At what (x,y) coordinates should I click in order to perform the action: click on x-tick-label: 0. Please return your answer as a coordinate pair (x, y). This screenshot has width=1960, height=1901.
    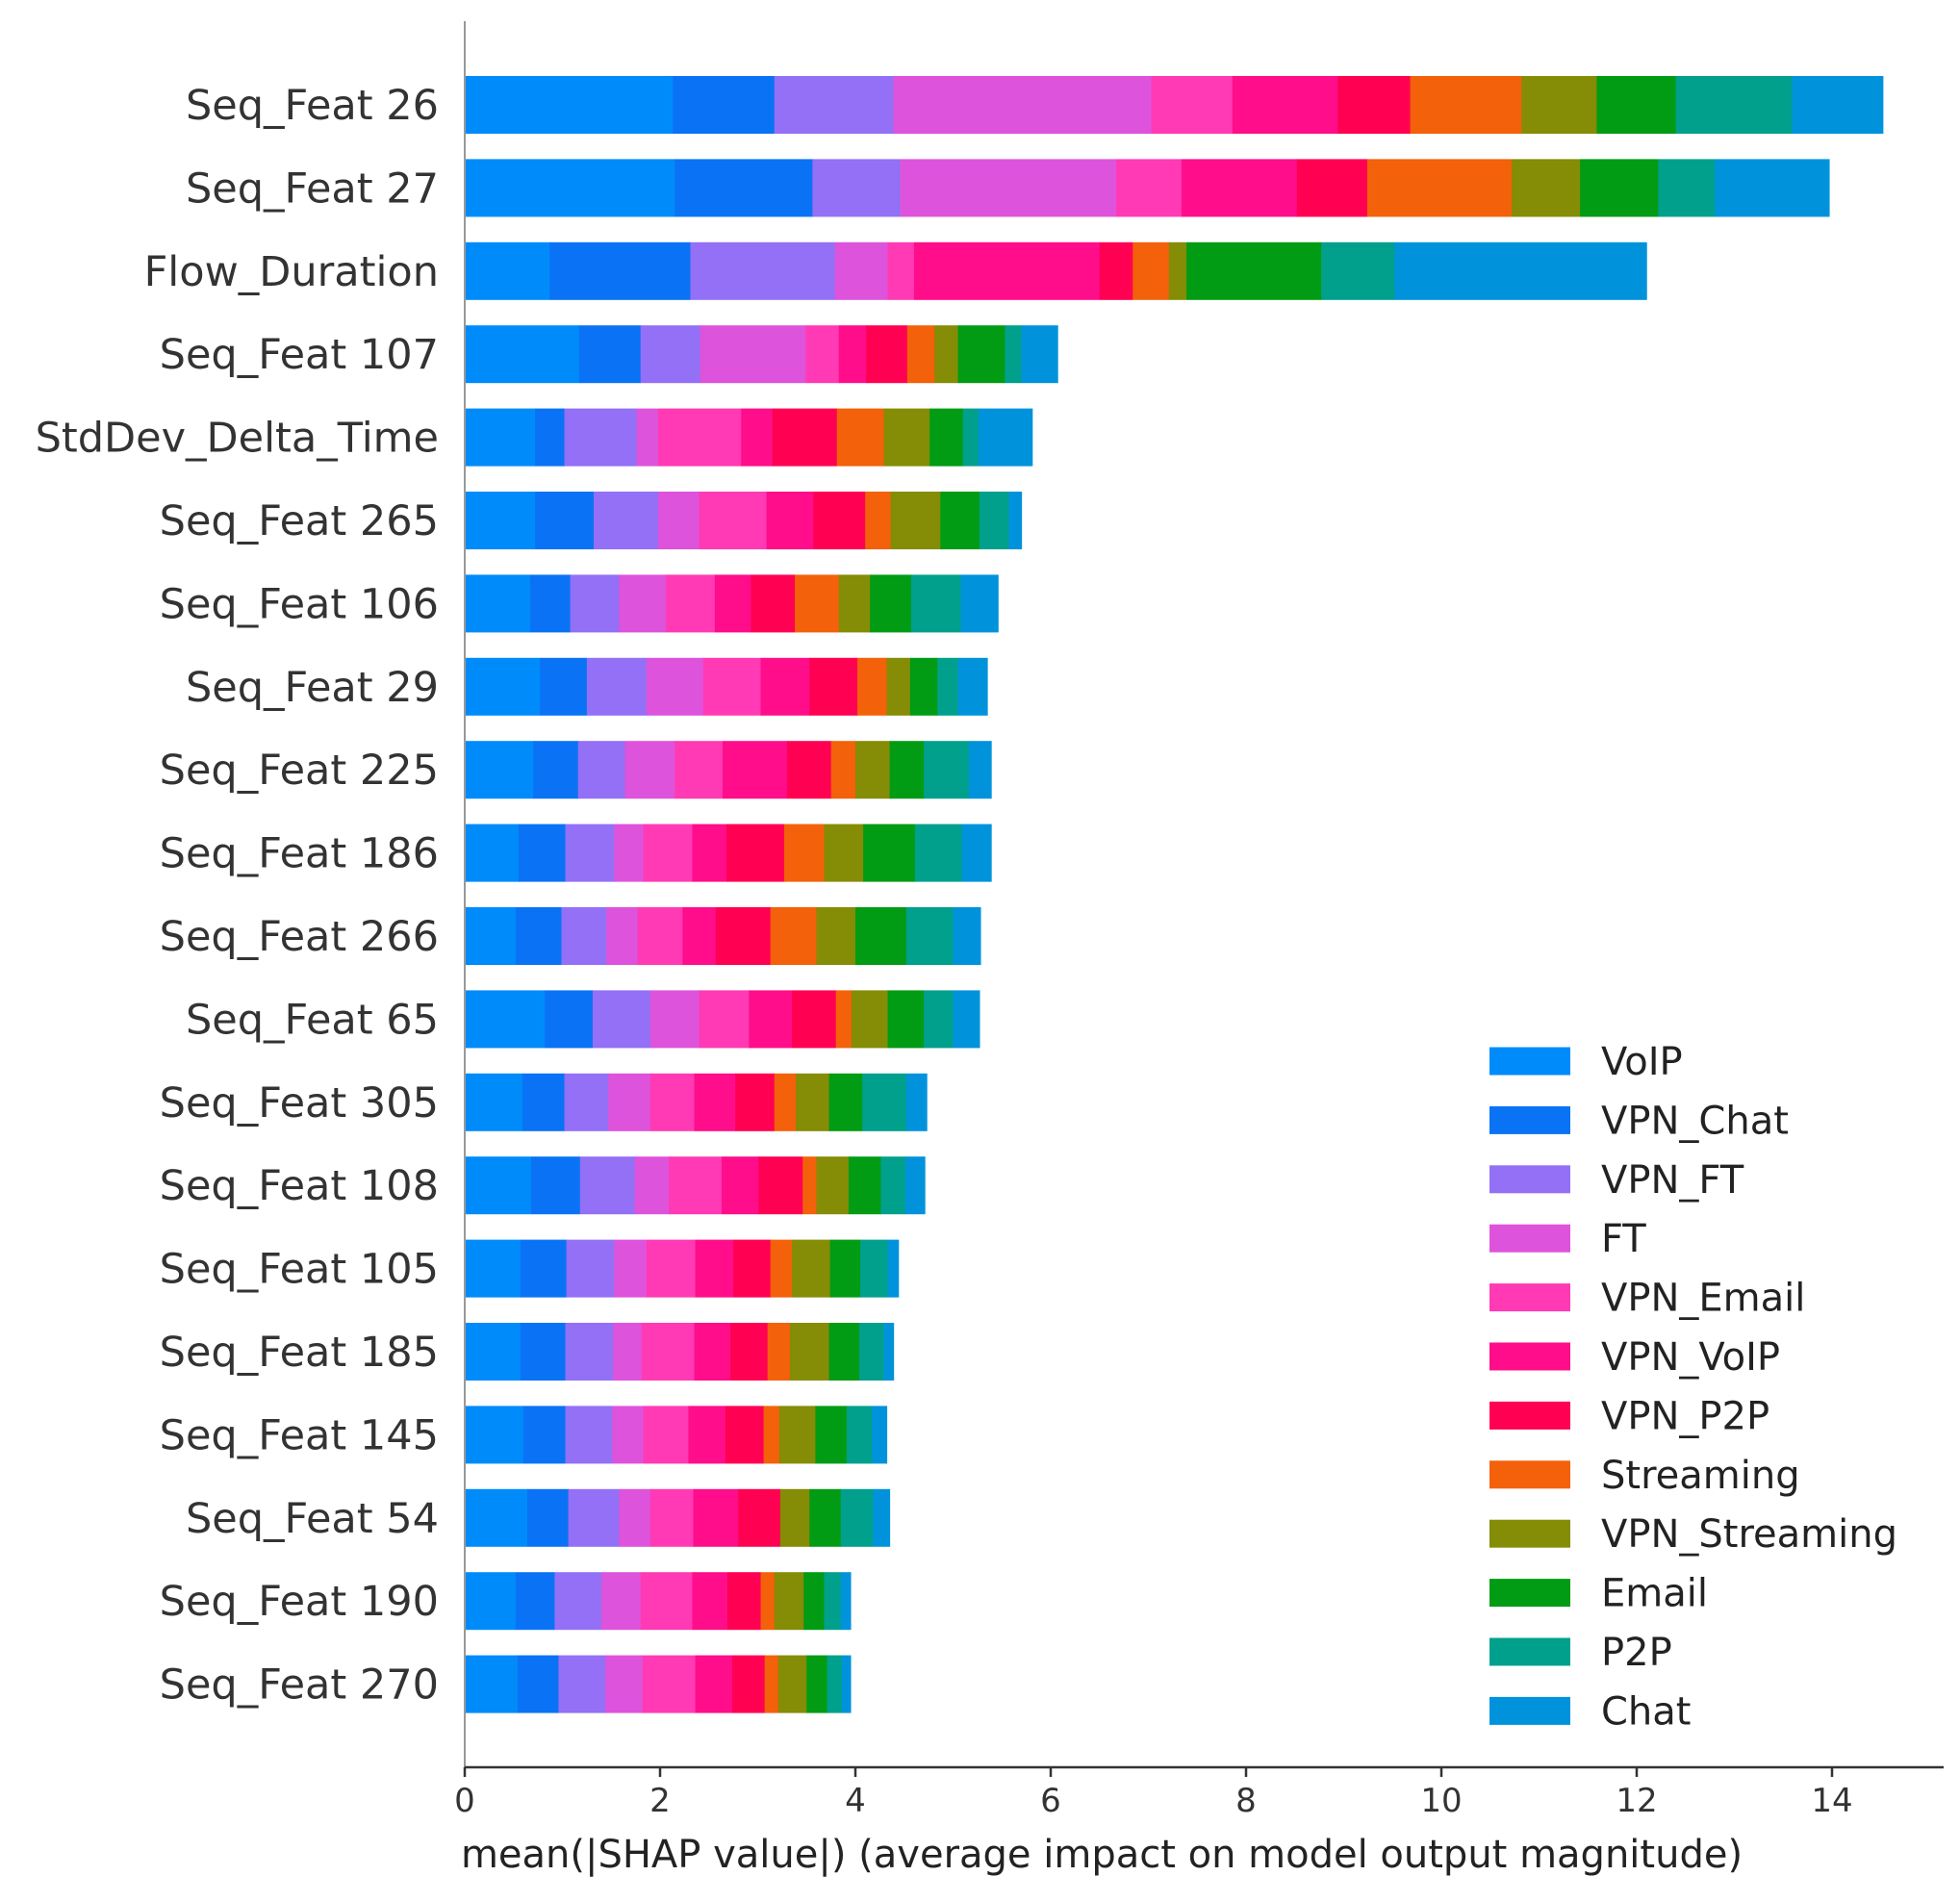
    Looking at the image, I should click on (465, 1801).